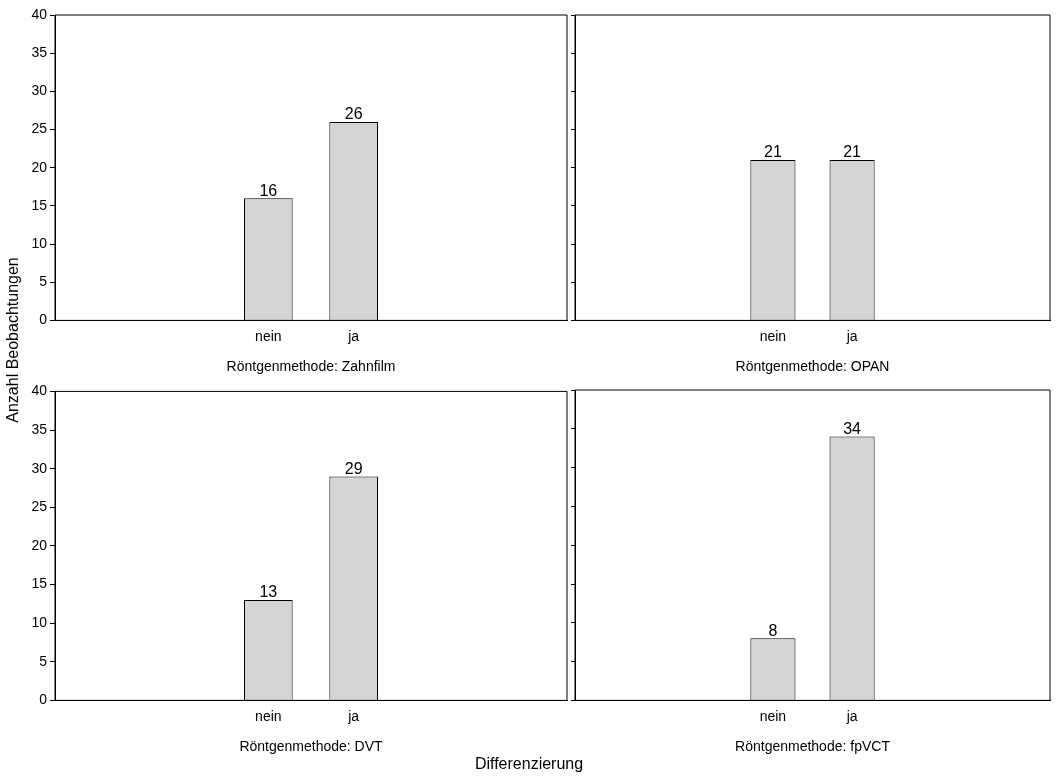 The height and width of the screenshot is (783, 1058). What do you see at coordinates (353, 468) in the screenshot?
I see `data-label: 29` at bounding box center [353, 468].